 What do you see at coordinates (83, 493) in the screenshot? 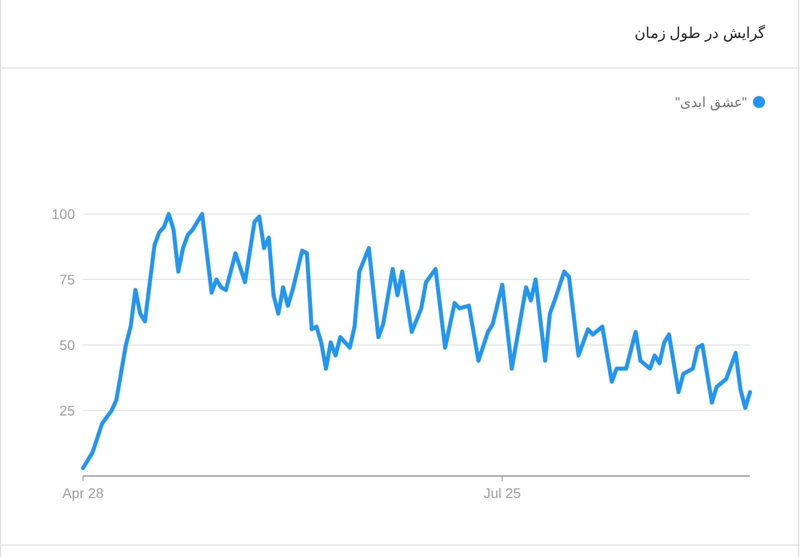
I see `x-tick-label: Apr 28` at bounding box center [83, 493].